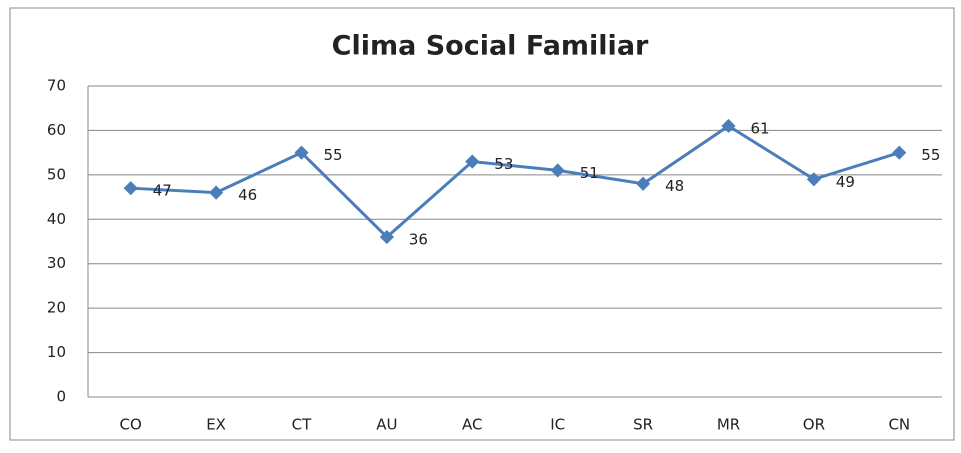 Image resolution: width=961 pixels, height=453 pixels. Describe the element at coordinates (899, 425) in the screenshot. I see `x-tick-label: CN` at that location.